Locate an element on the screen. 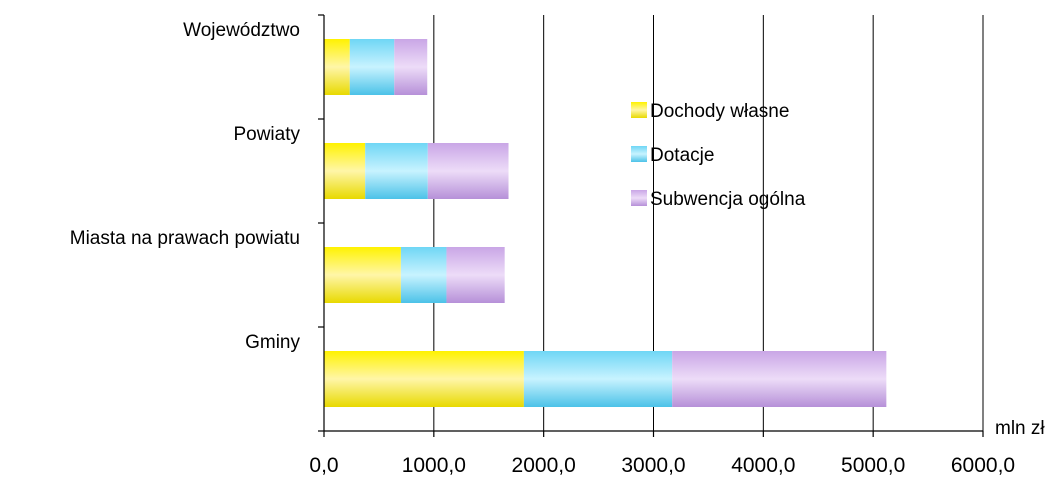 The width and height of the screenshot is (1062, 479). legend: Dochody własne Dotacje Subwencja ogólna is located at coordinates (718, 155).